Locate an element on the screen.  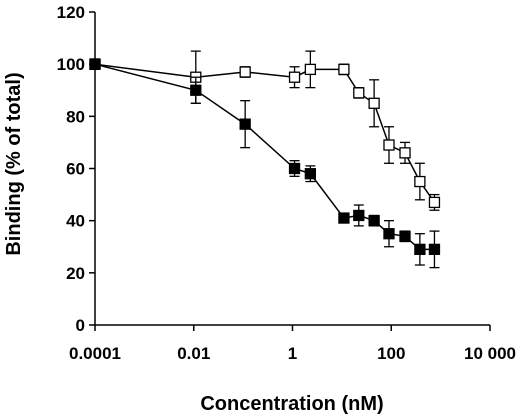
x-tick-label: 0.01 is located at coordinates (193, 353).